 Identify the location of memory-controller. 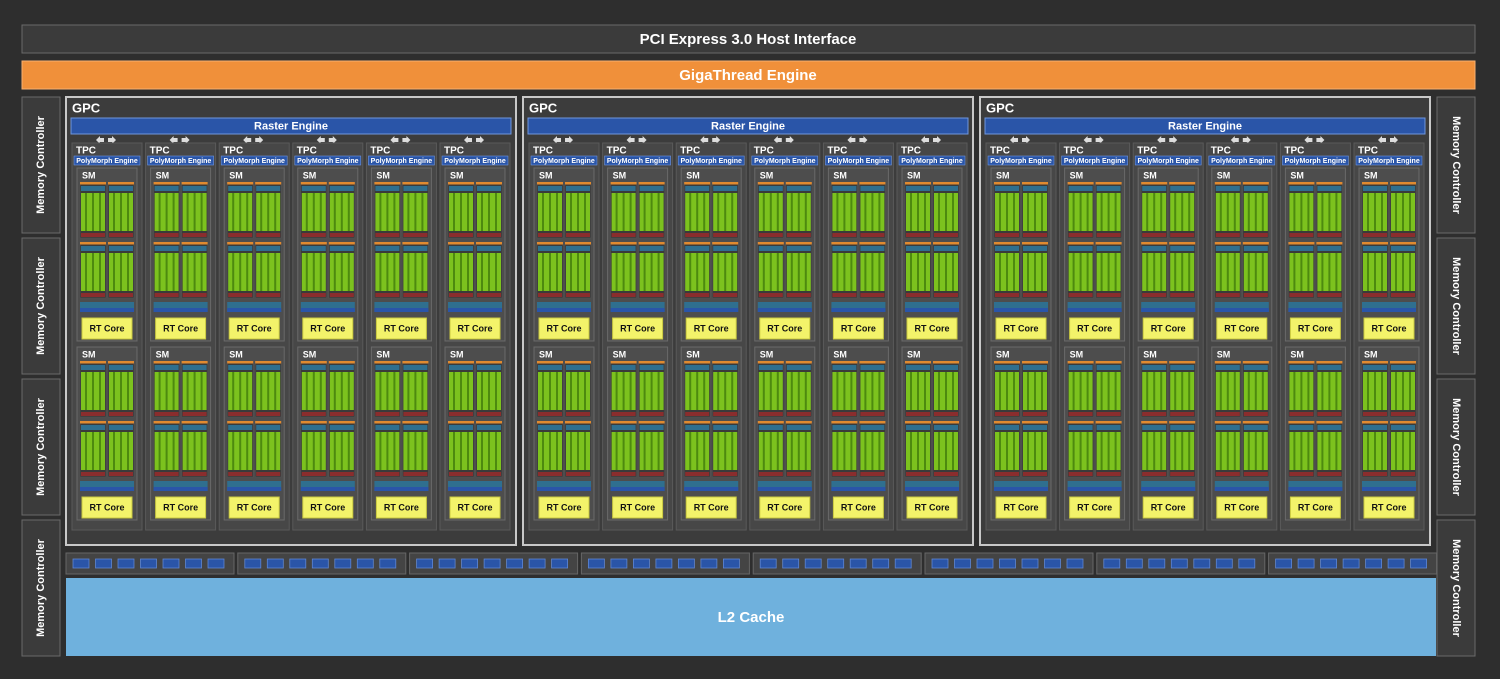
(41, 588).